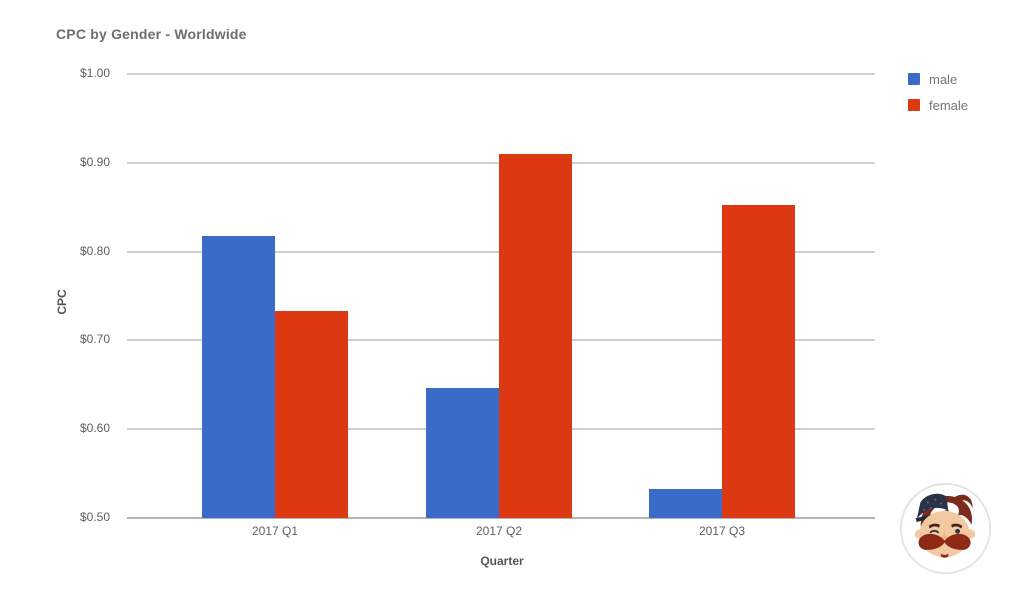  I want to click on legend-item-female: female, so click(938, 105).